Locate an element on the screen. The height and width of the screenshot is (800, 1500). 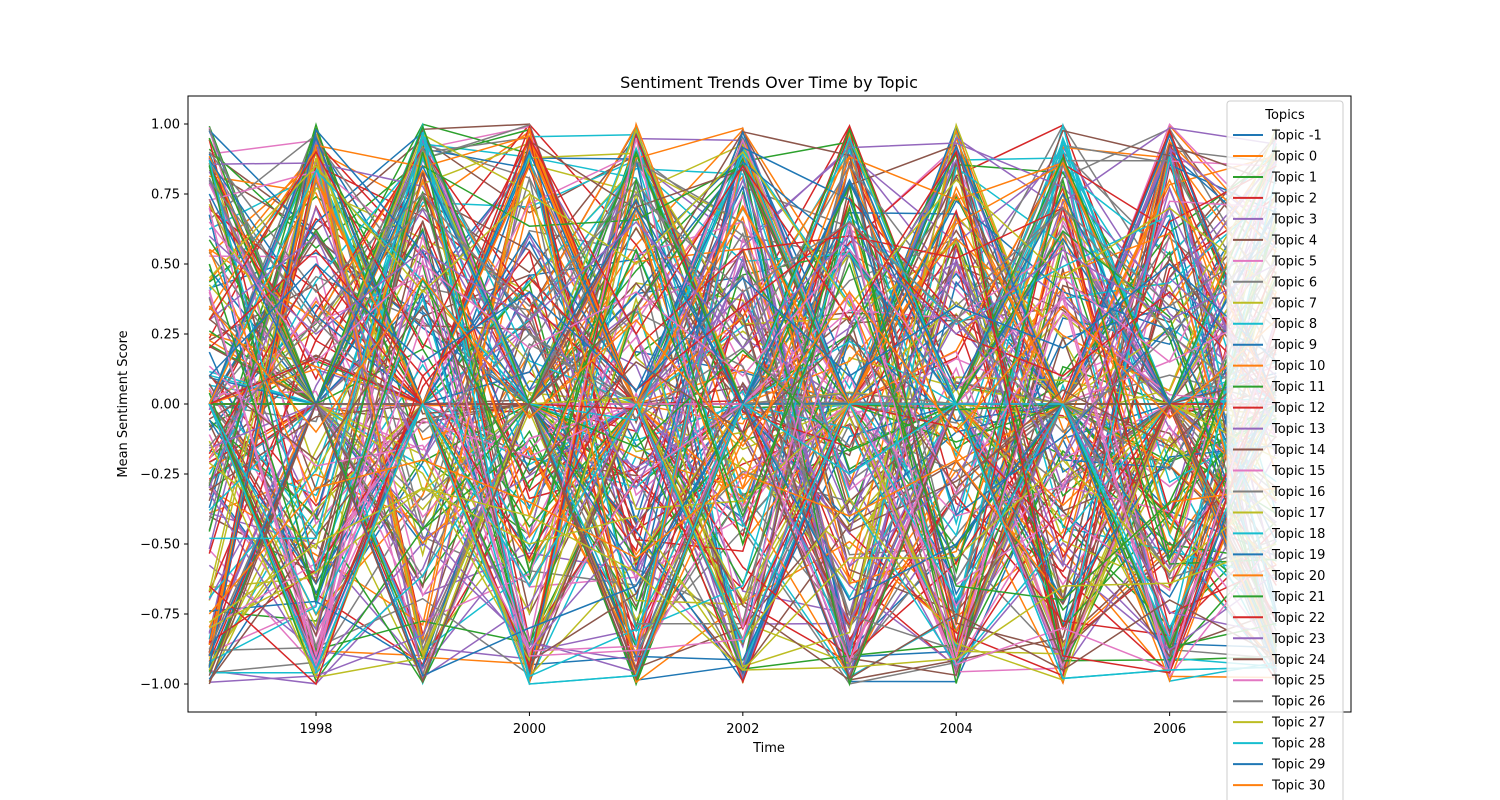
legend-label: Topic 19 is located at coordinates (1298, 555).